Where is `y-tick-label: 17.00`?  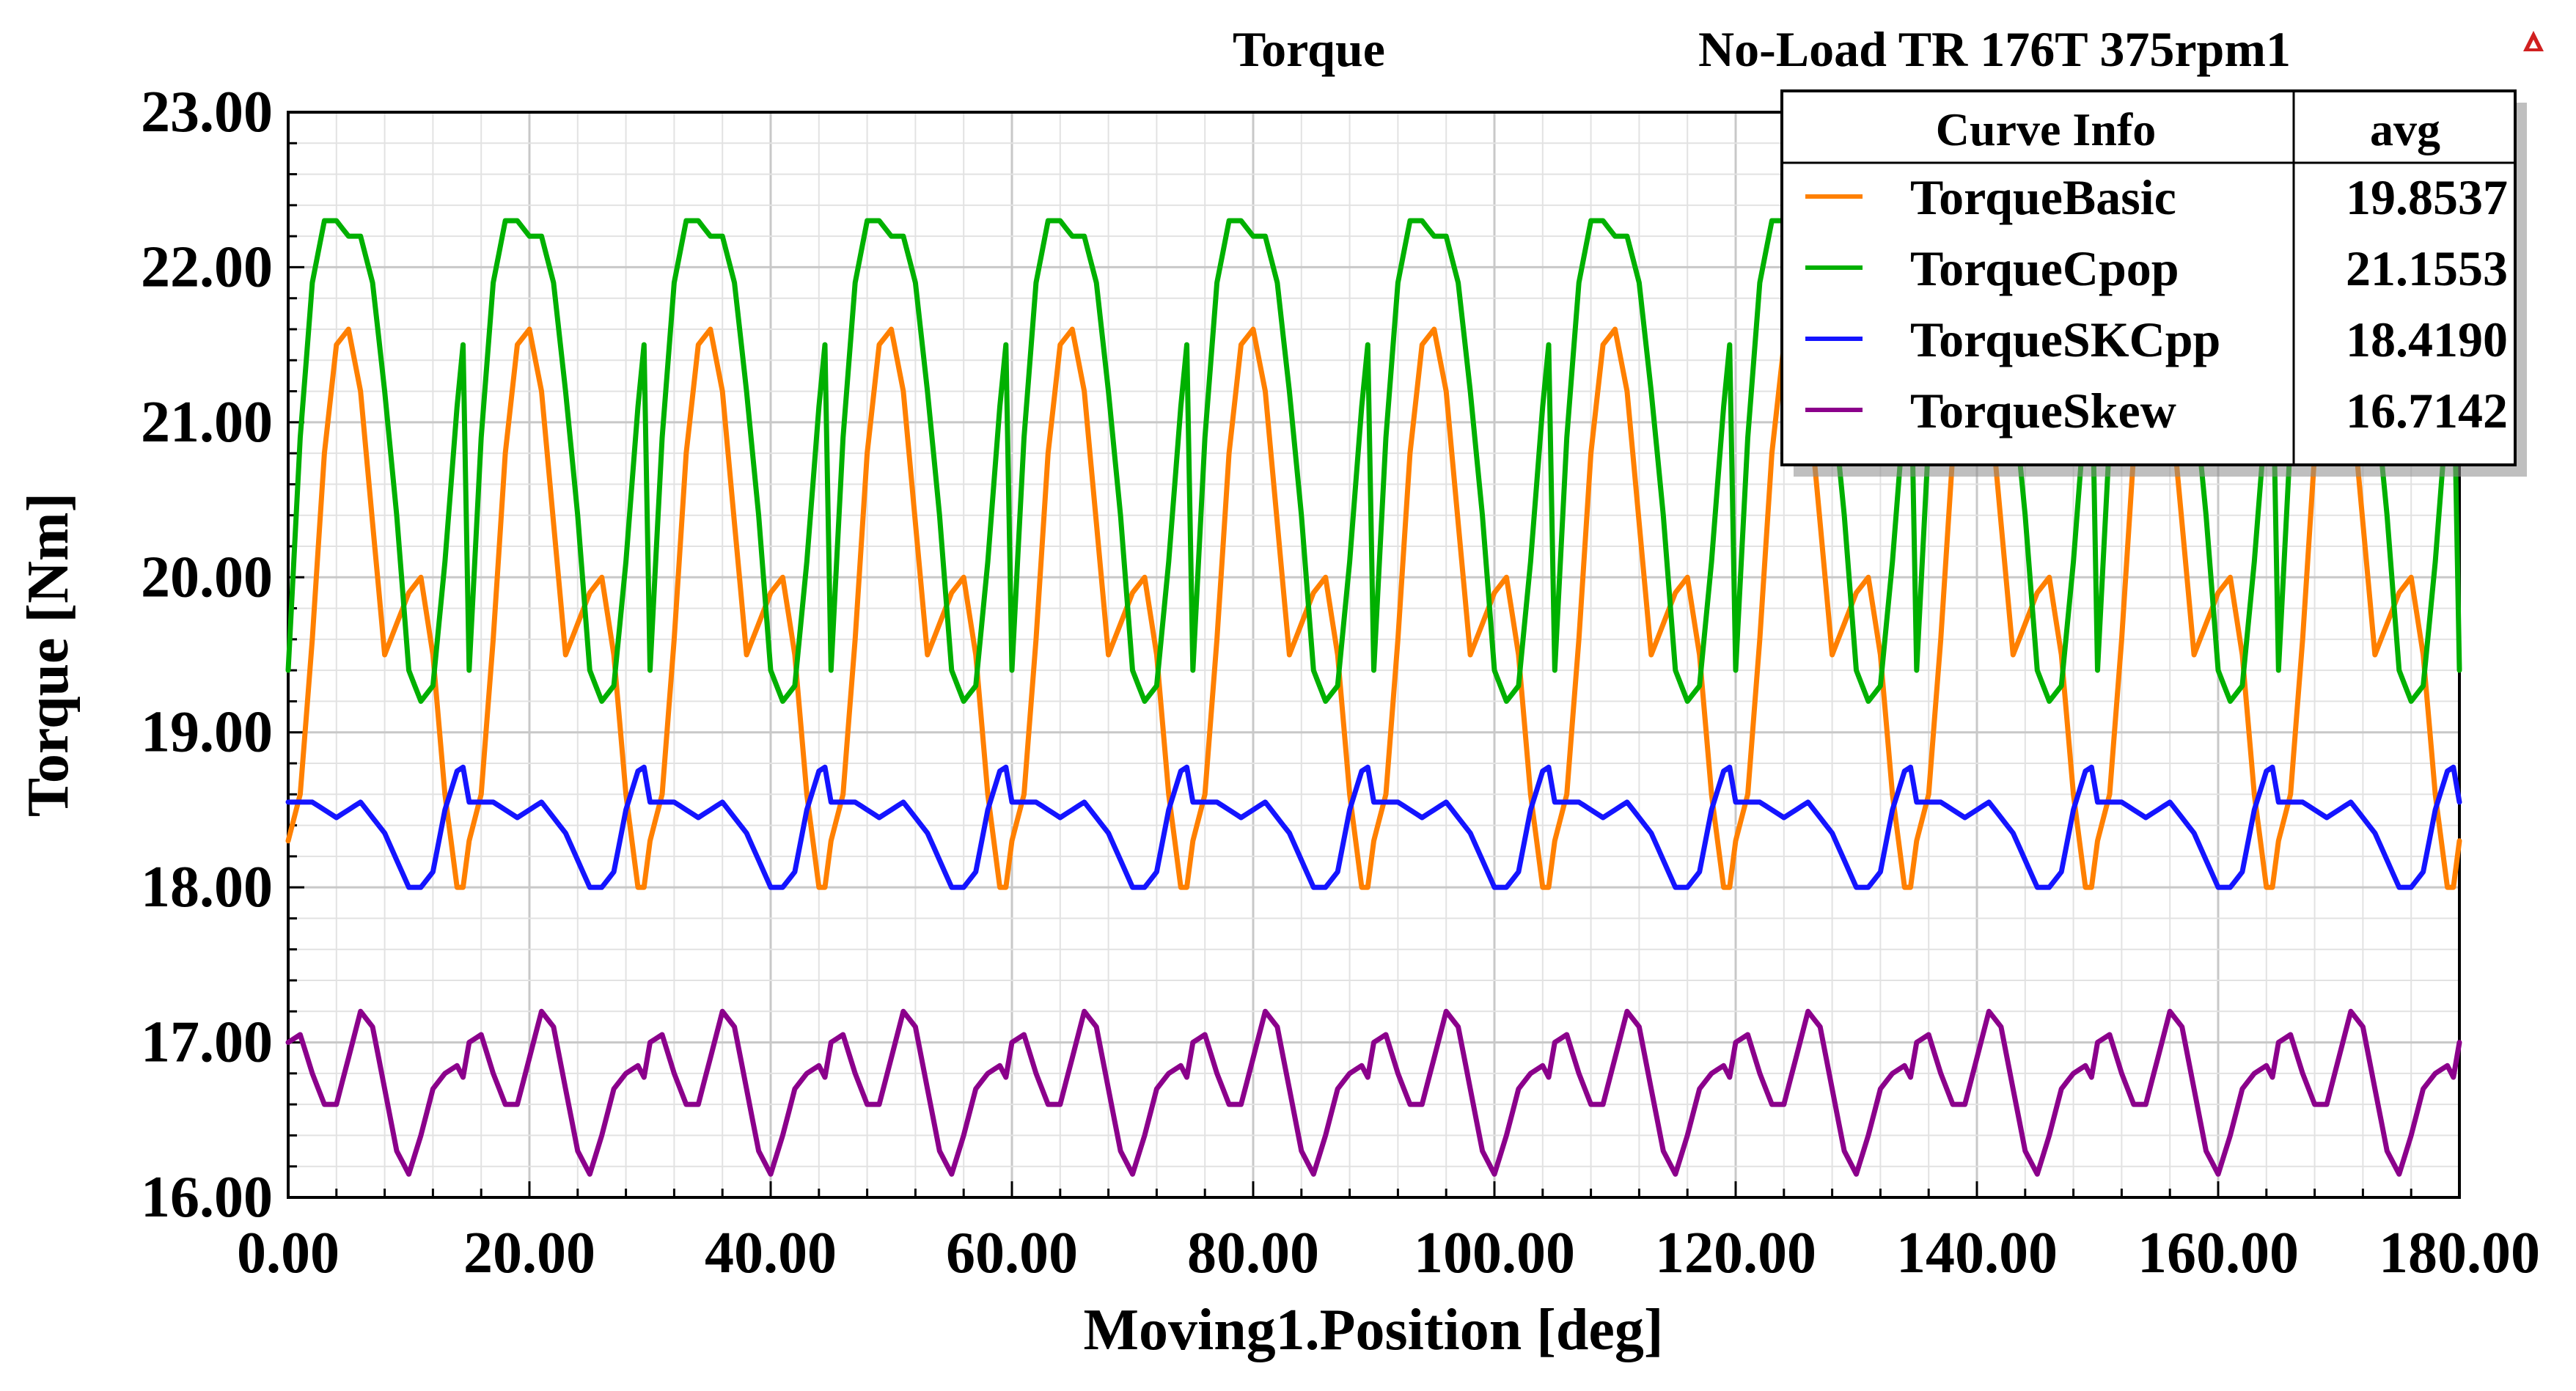 y-tick-label: 17.00 is located at coordinates (207, 1042).